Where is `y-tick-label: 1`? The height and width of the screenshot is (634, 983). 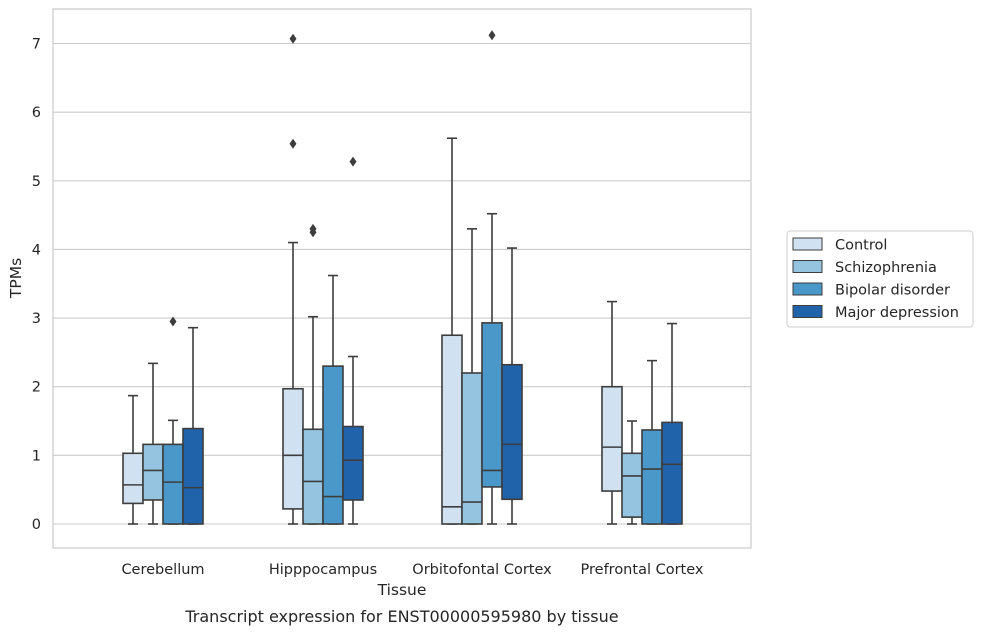
y-tick-label: 1 is located at coordinates (36, 456).